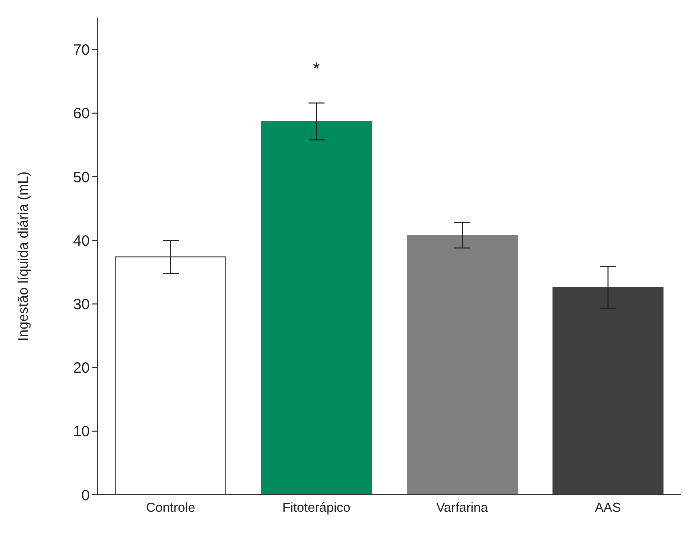 The image size is (689, 543). What do you see at coordinates (81, 51) in the screenshot?
I see `y-tick-label: 70` at bounding box center [81, 51].